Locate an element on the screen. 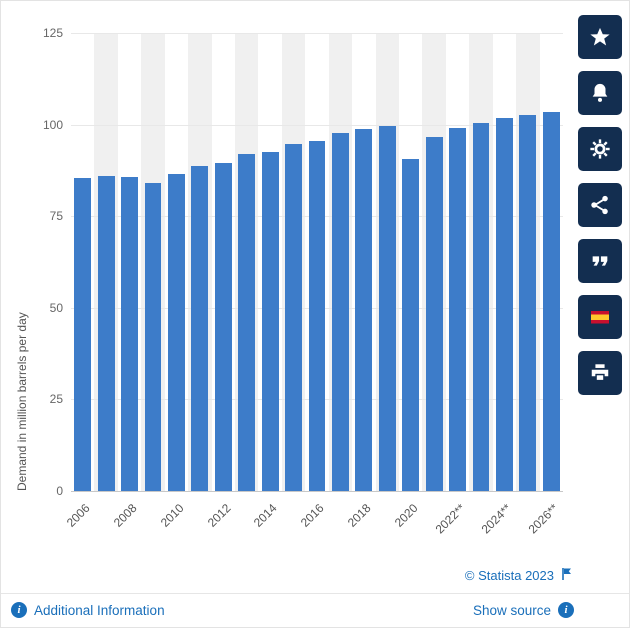 This screenshot has height=628, width=630. notifications-button is located at coordinates (600, 93).